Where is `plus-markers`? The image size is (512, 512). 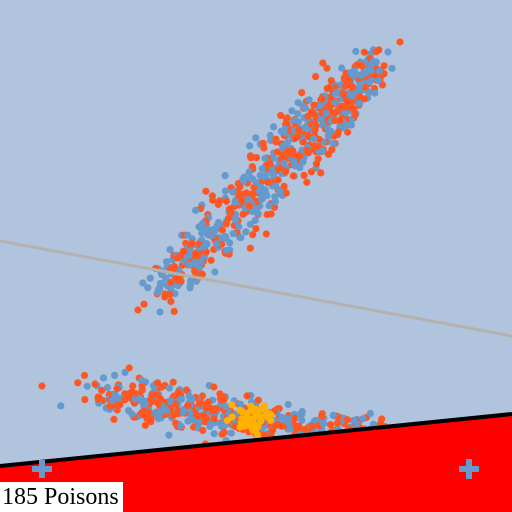 plus-markers is located at coordinates (255, 469).